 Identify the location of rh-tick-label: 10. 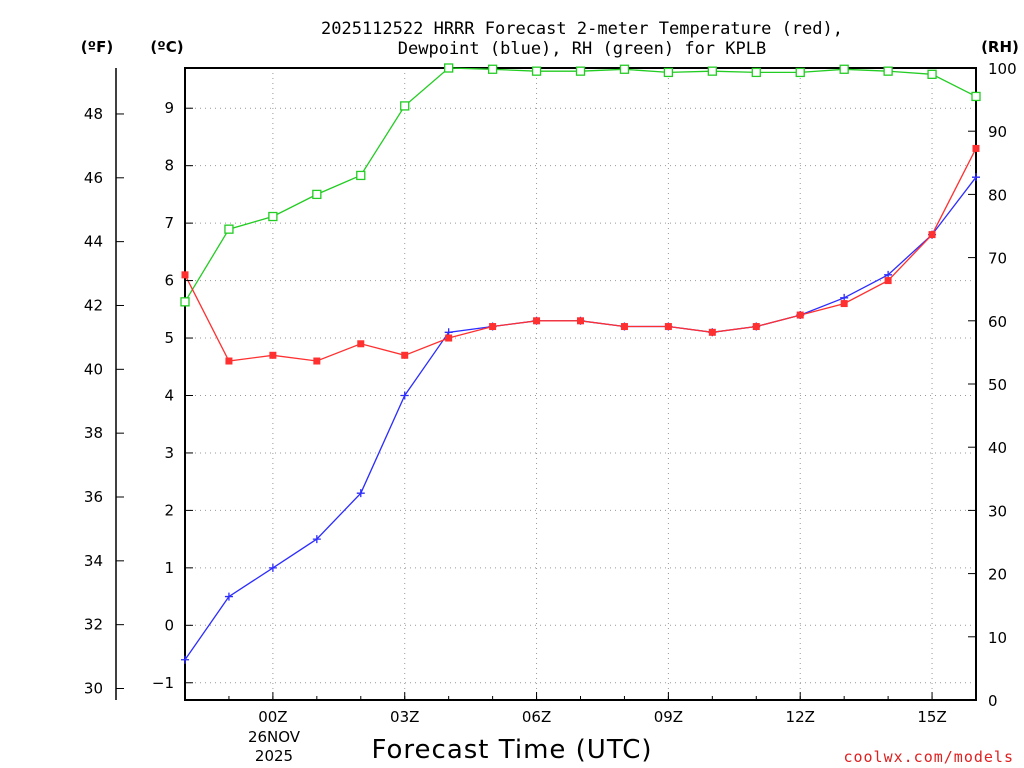
(997, 638).